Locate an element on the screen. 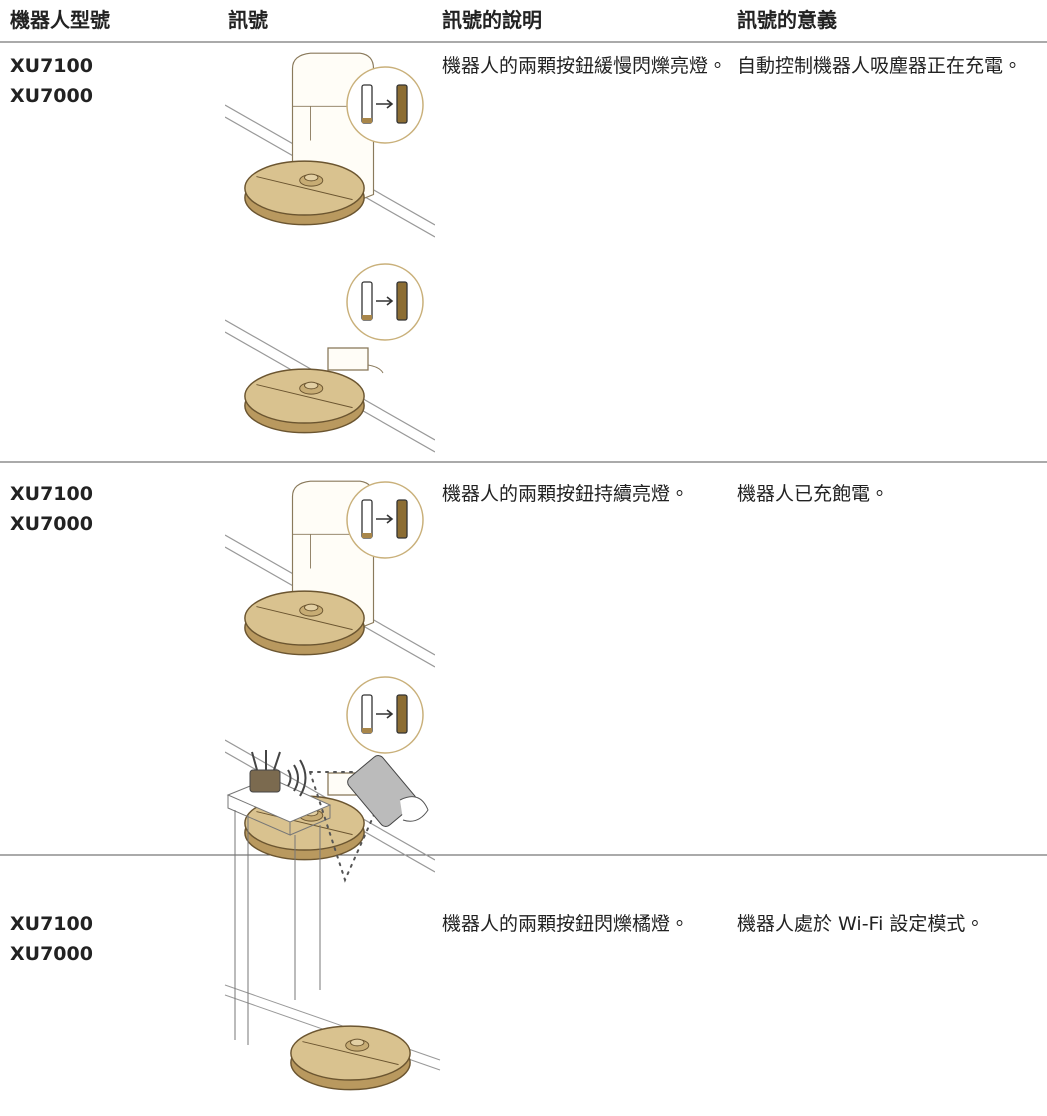 Image resolution: width=1047 pixels, height=1116 pixels. header-cell: 訊號的說明 is located at coordinates (492, 20).